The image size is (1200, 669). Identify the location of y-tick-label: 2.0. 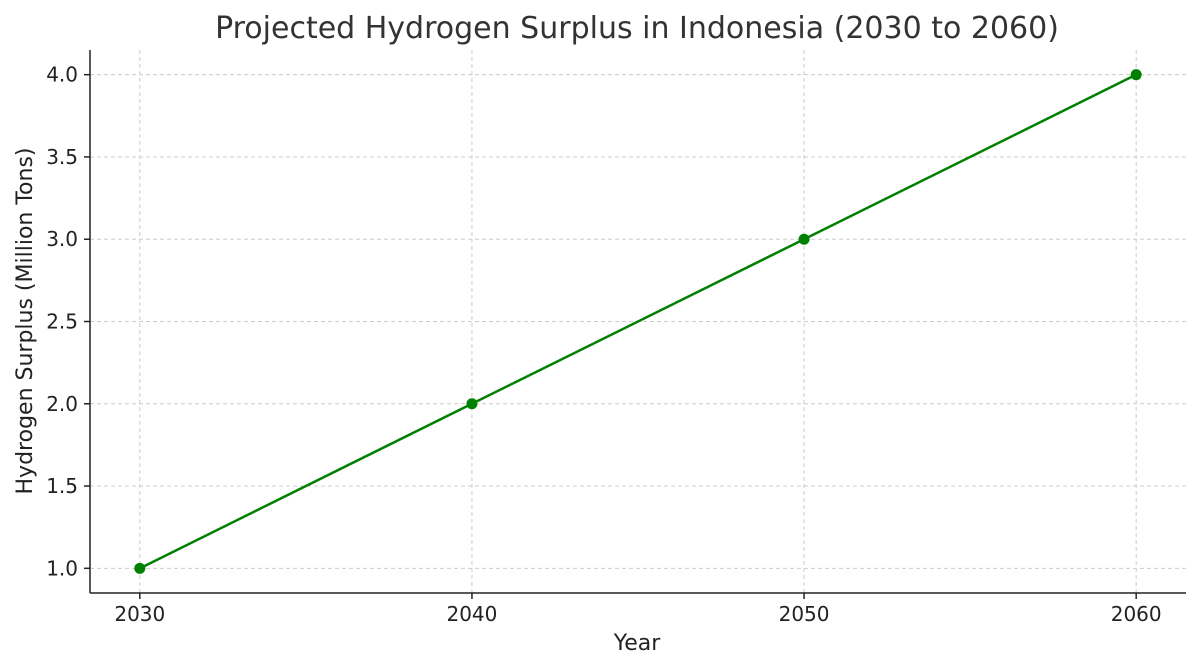
(62, 404).